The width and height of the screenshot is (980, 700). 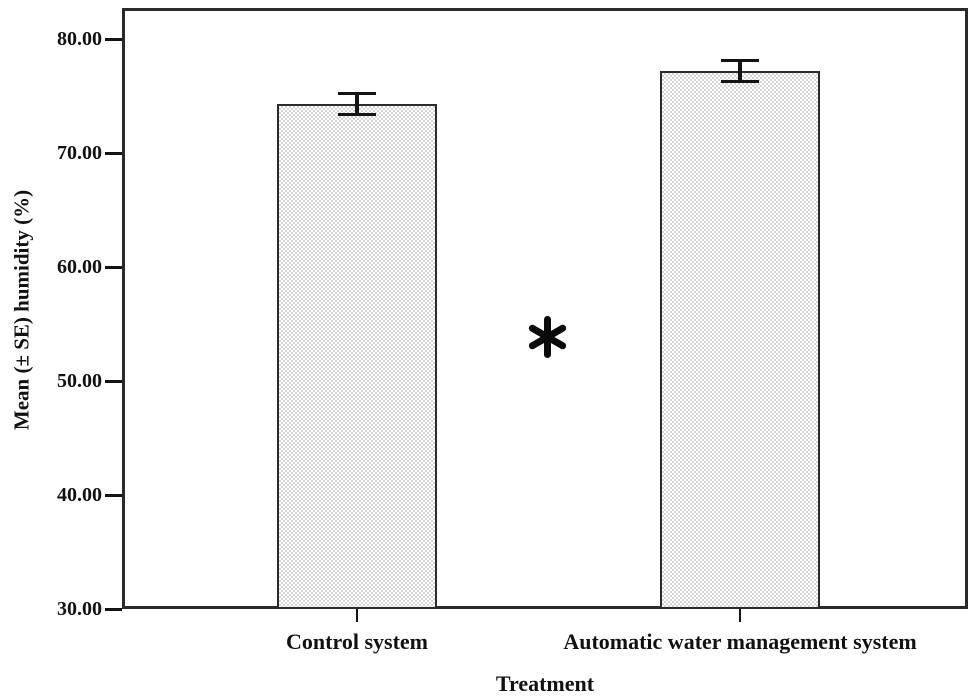 What do you see at coordinates (740, 641) in the screenshot?
I see `category-label-automatic-water-management-system: Automatic water management system` at bounding box center [740, 641].